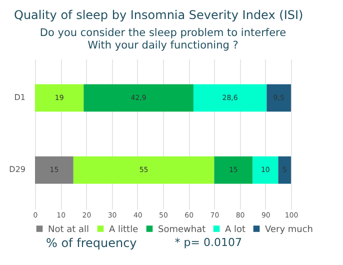 The height and width of the screenshot is (265, 343). What do you see at coordinates (235, 229) in the screenshot?
I see `legend-label: A lot` at bounding box center [235, 229].